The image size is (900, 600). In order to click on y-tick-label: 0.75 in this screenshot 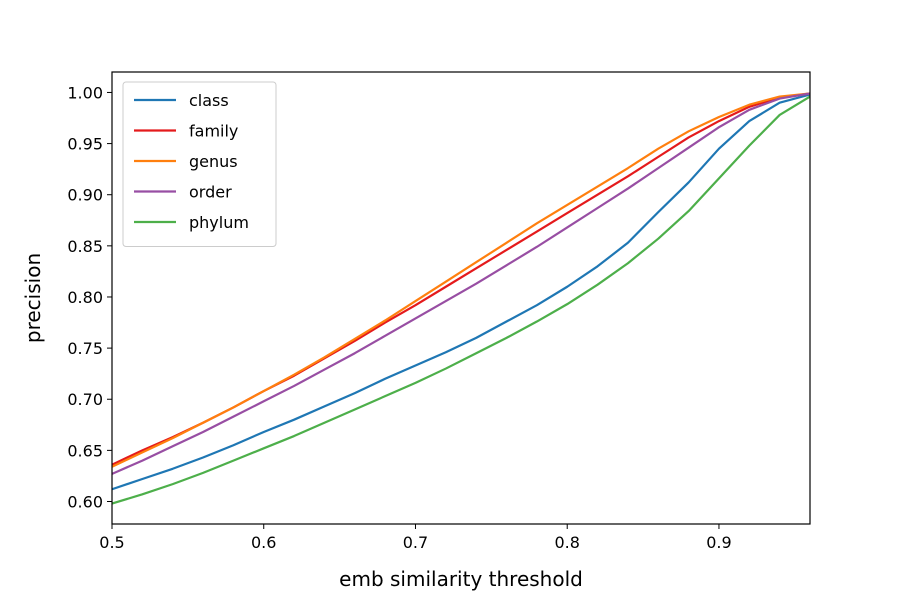, I will do `click(85, 348)`.